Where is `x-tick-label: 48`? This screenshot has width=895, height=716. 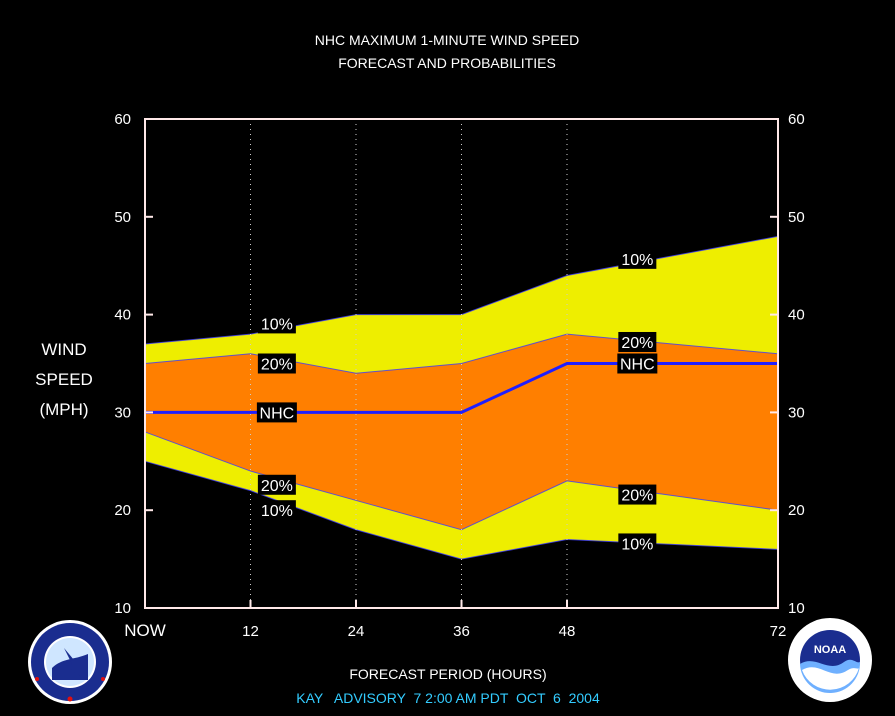
x-tick-label: 48 is located at coordinates (567, 631).